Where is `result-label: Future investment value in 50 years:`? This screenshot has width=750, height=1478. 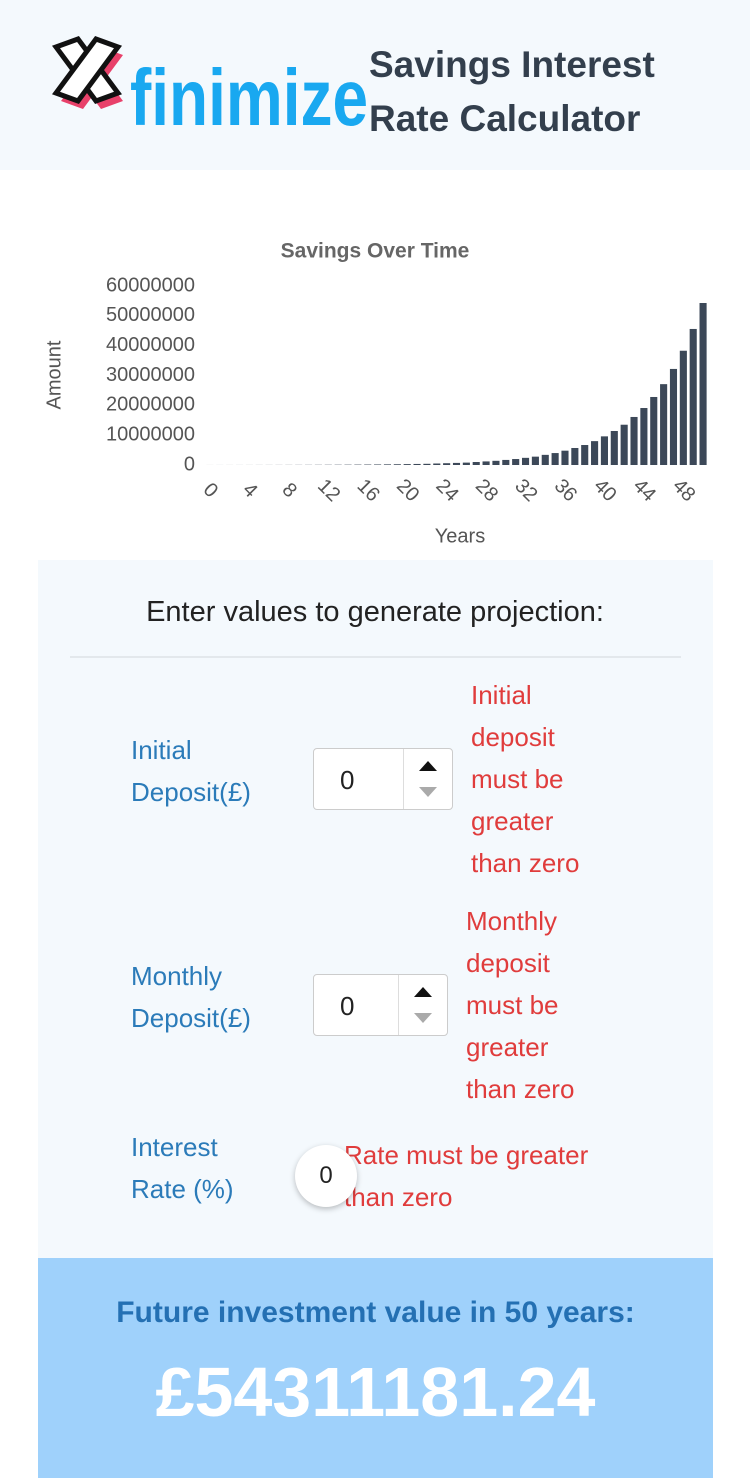 result-label: Future investment value in 50 years: is located at coordinates (375, 1312).